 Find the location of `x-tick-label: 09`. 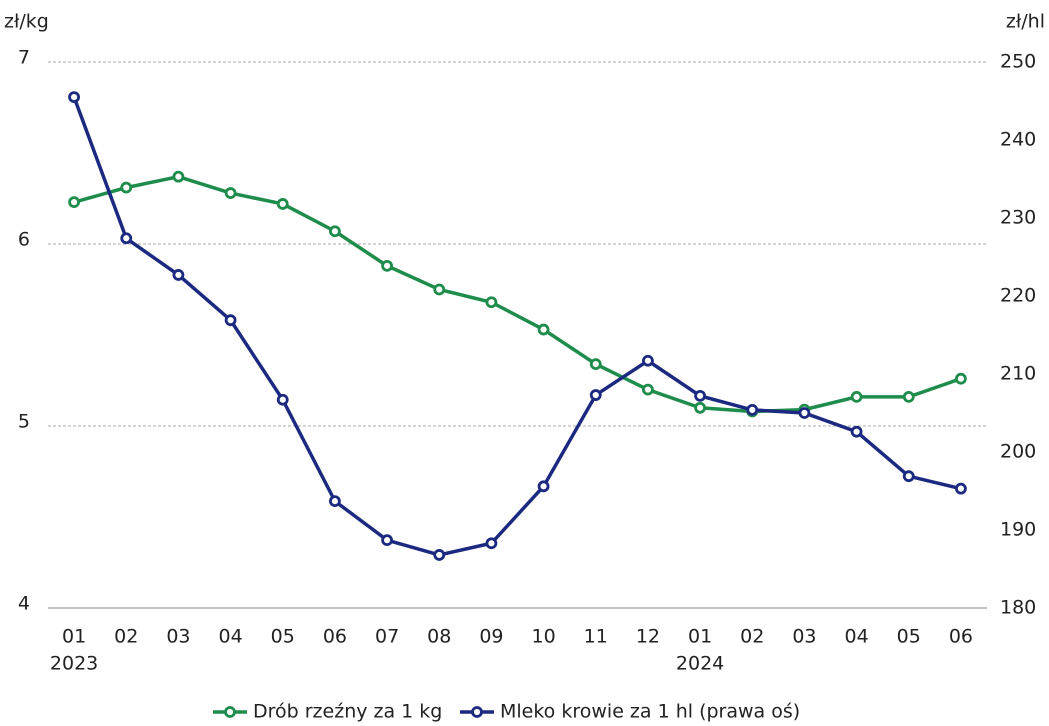

x-tick-label: 09 is located at coordinates (491, 637).